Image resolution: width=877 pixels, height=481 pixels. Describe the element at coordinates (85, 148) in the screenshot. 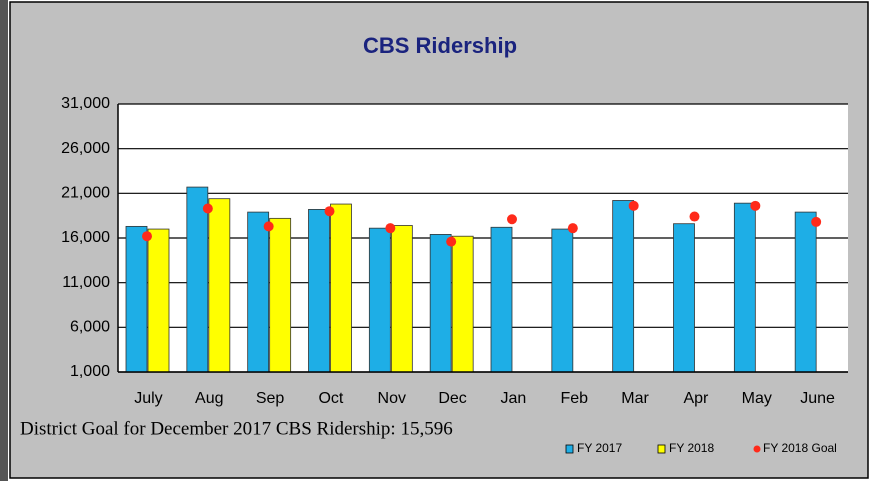

I see `y-tick-label: 26,000` at that location.